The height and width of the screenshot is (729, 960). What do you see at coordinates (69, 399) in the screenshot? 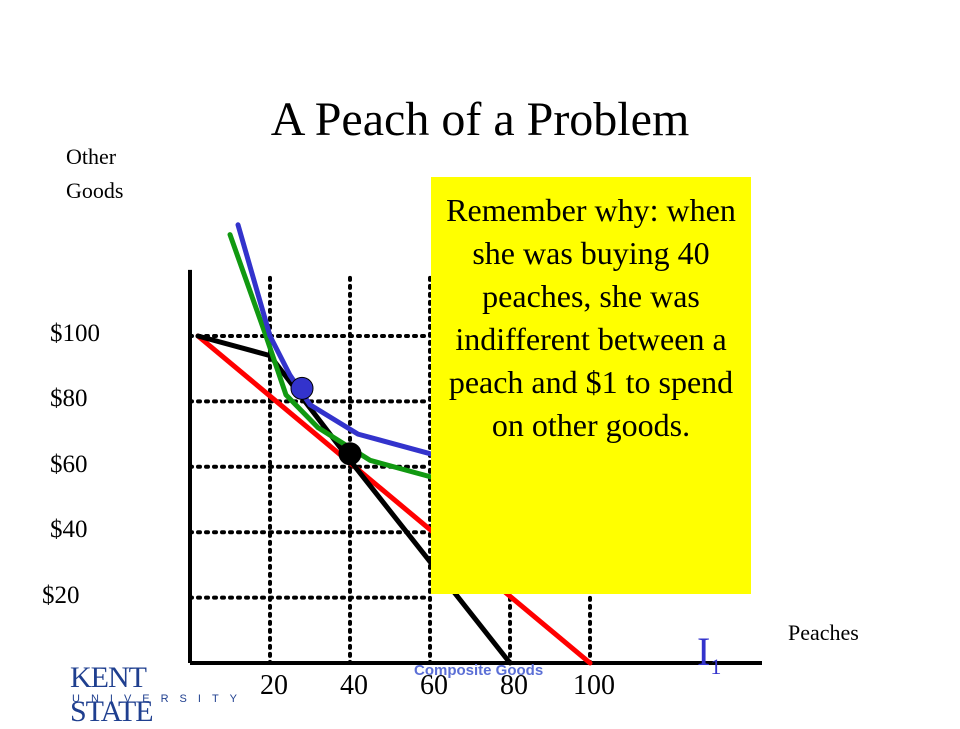
I see `y-tick-label-80: $80` at bounding box center [69, 399].